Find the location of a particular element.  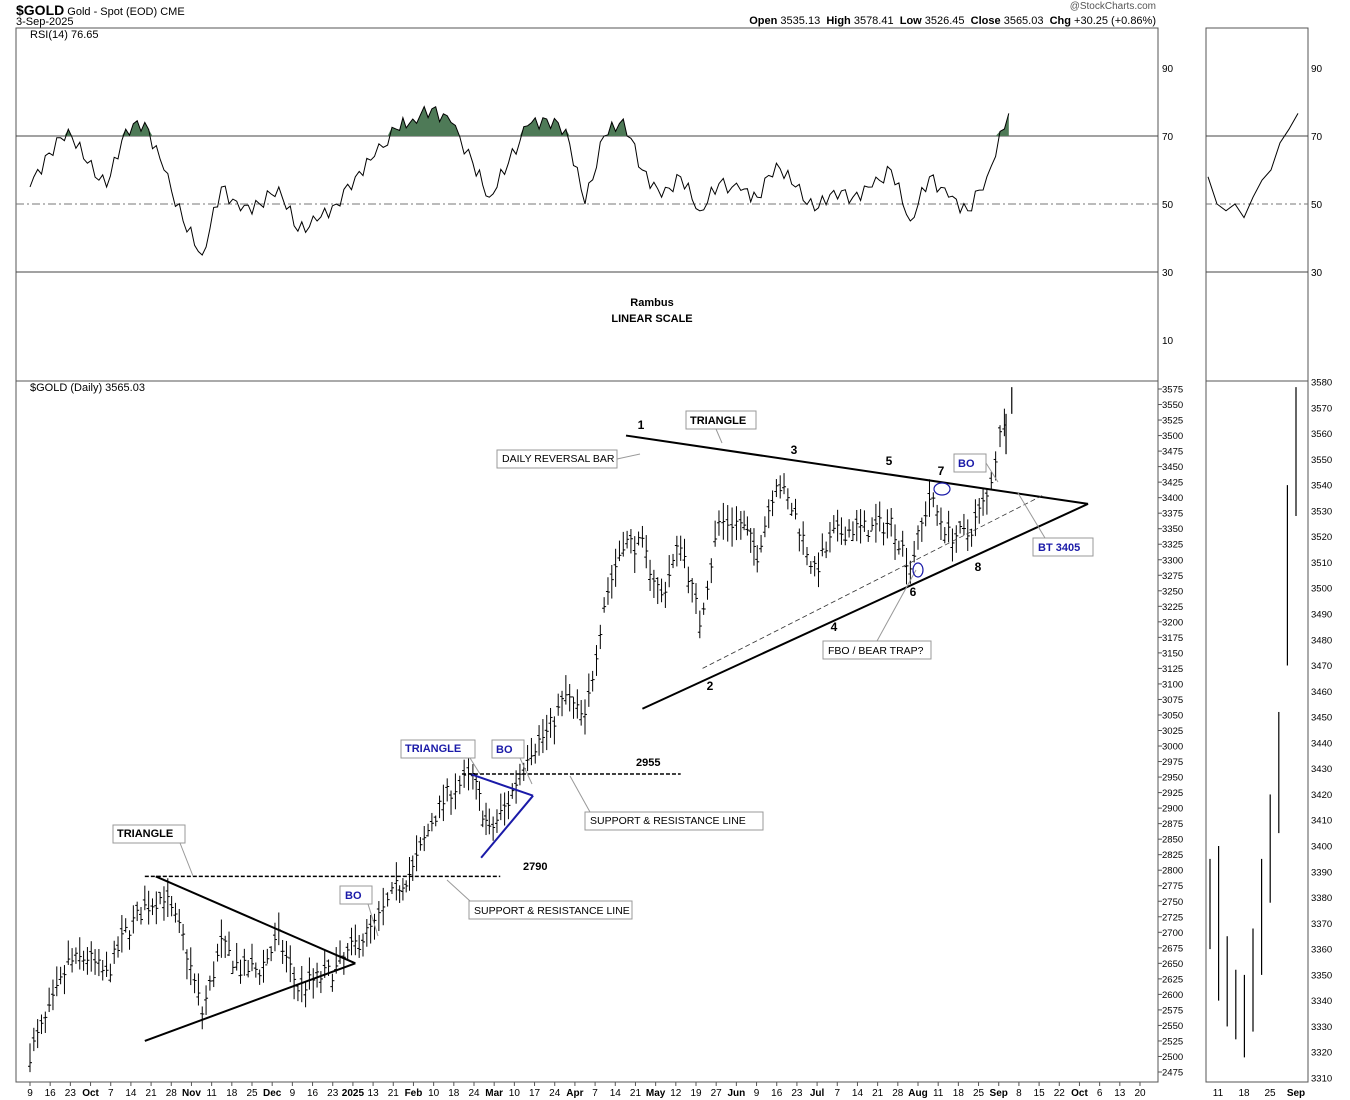

triangle-3-callout: TRIANGLE is located at coordinates (721, 427).